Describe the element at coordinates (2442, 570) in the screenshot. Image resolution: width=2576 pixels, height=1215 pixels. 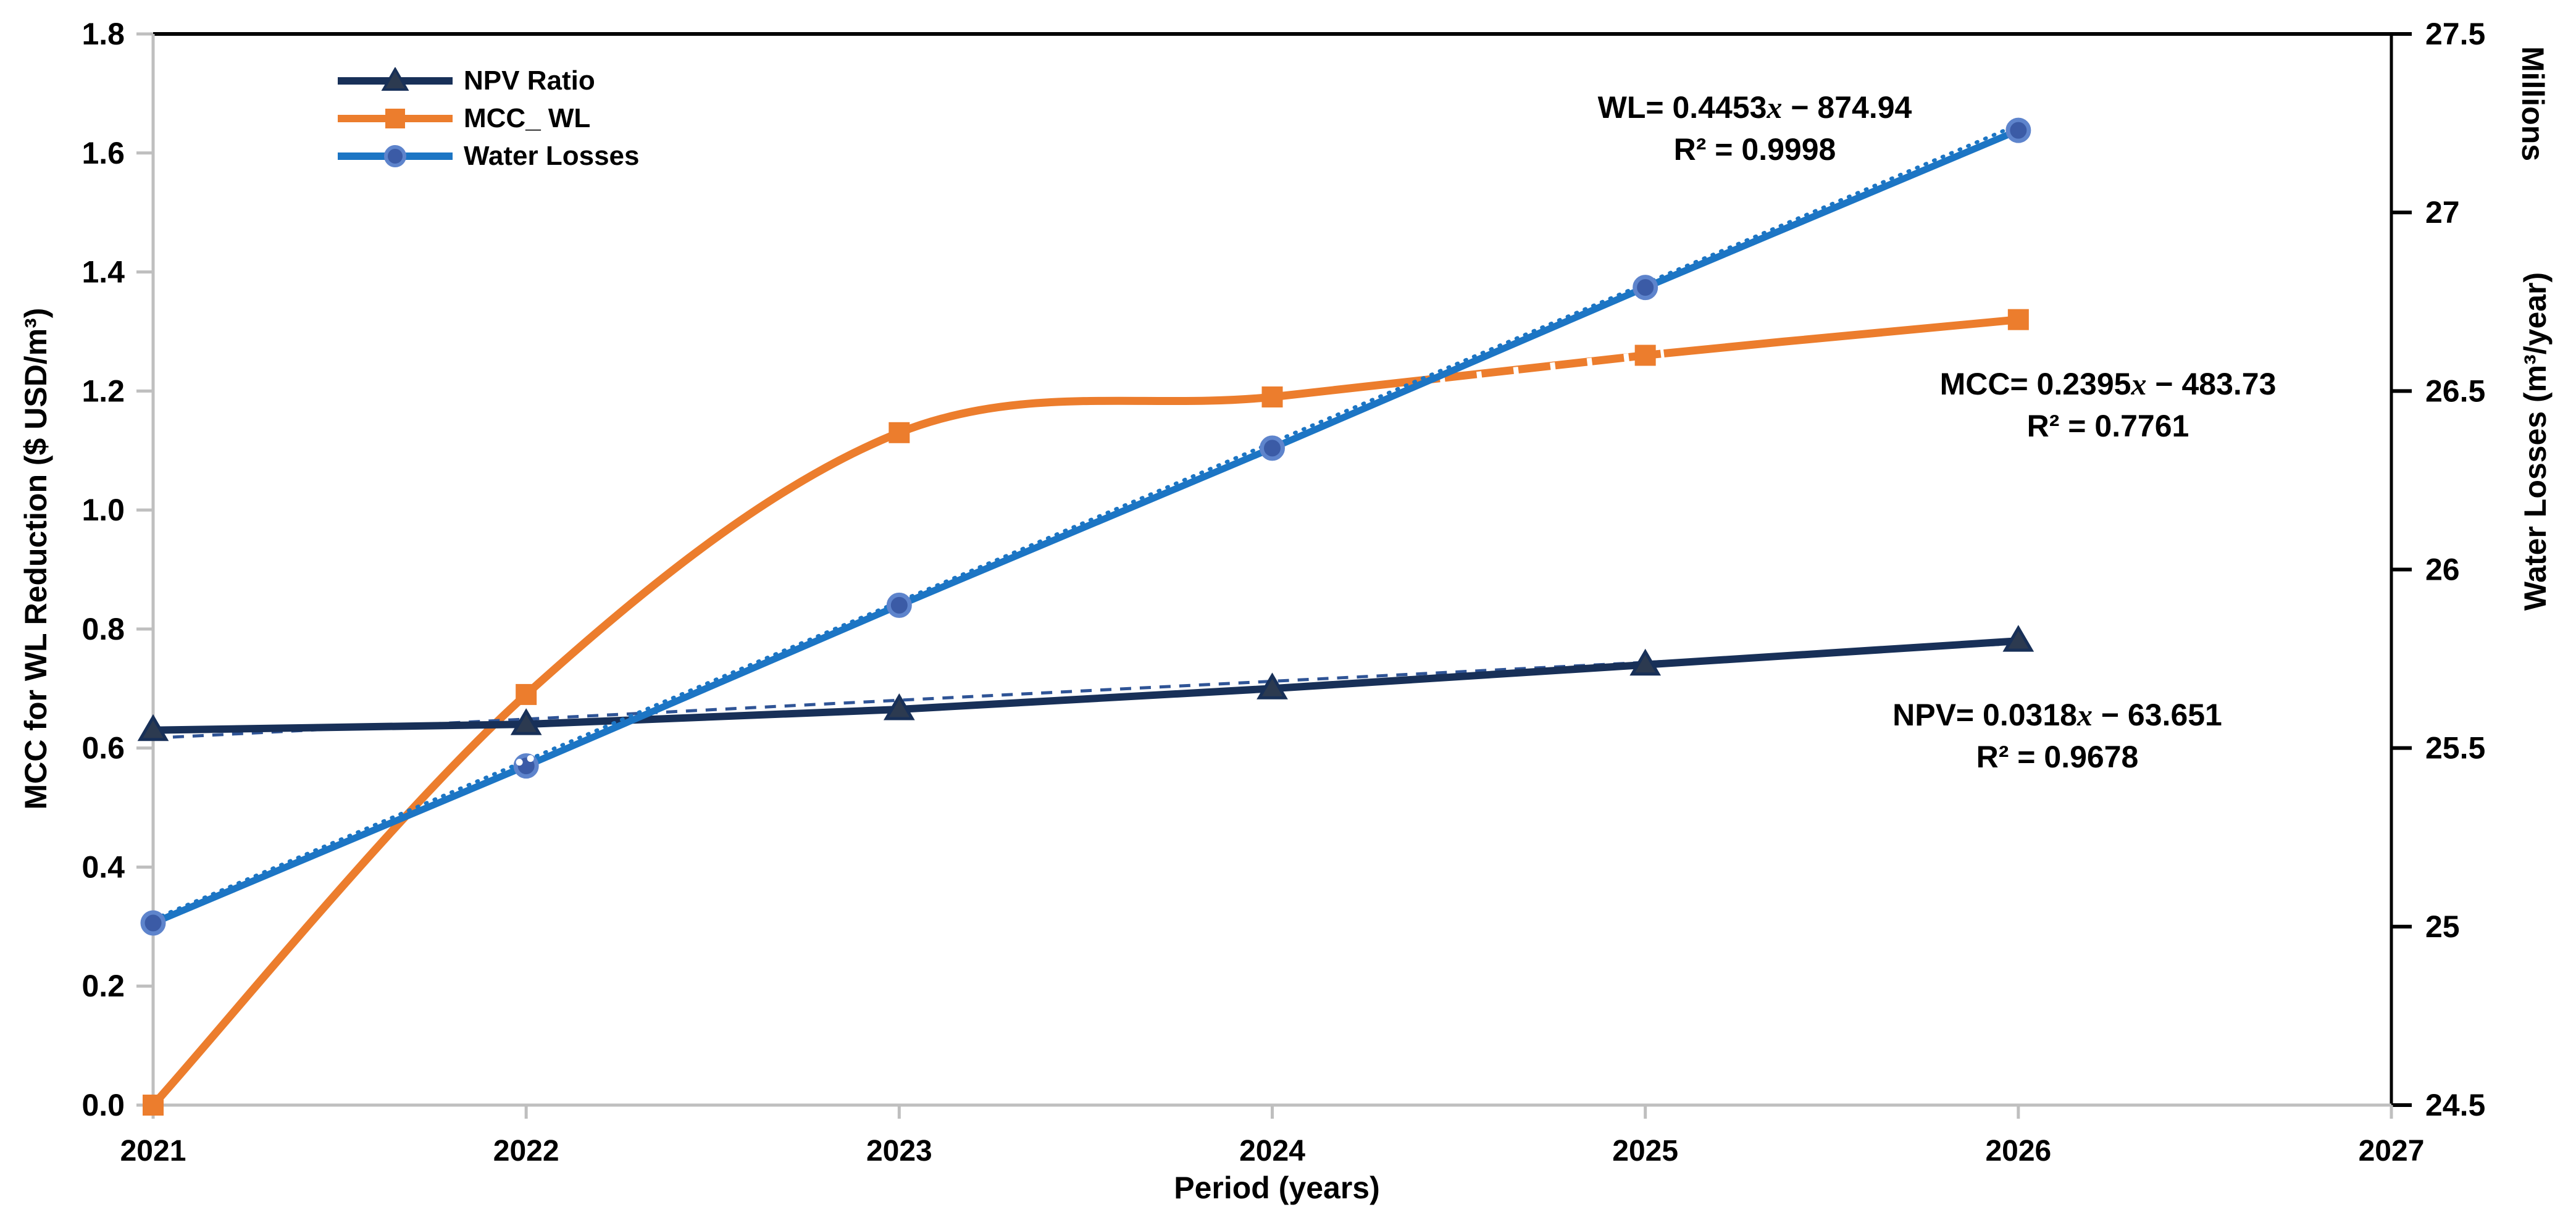
I see `right-axis-tick-label: 26` at that location.